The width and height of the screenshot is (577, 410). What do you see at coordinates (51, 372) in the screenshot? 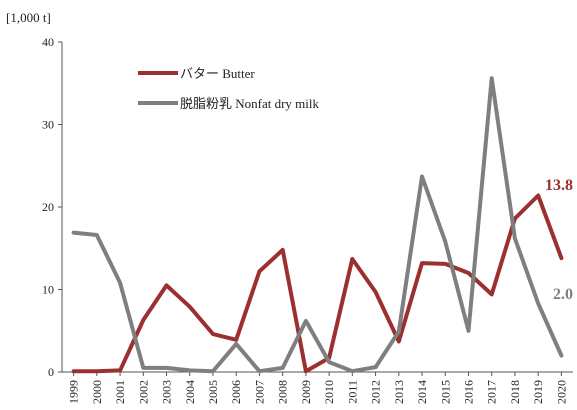
I see `y-tick-label: 0` at bounding box center [51, 372].